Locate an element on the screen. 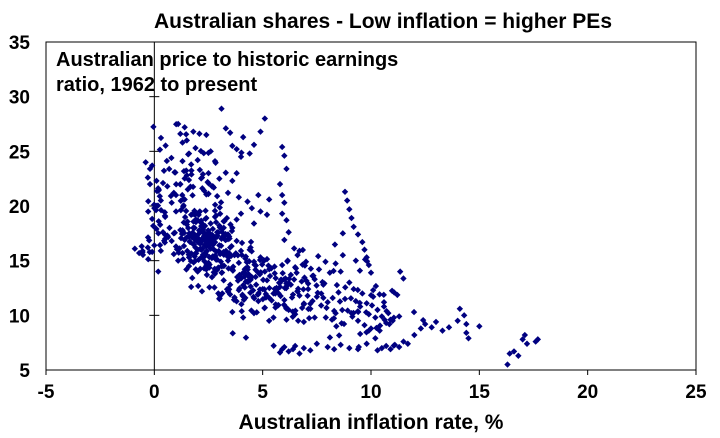  y-tick-marks is located at coordinates (154, 206).